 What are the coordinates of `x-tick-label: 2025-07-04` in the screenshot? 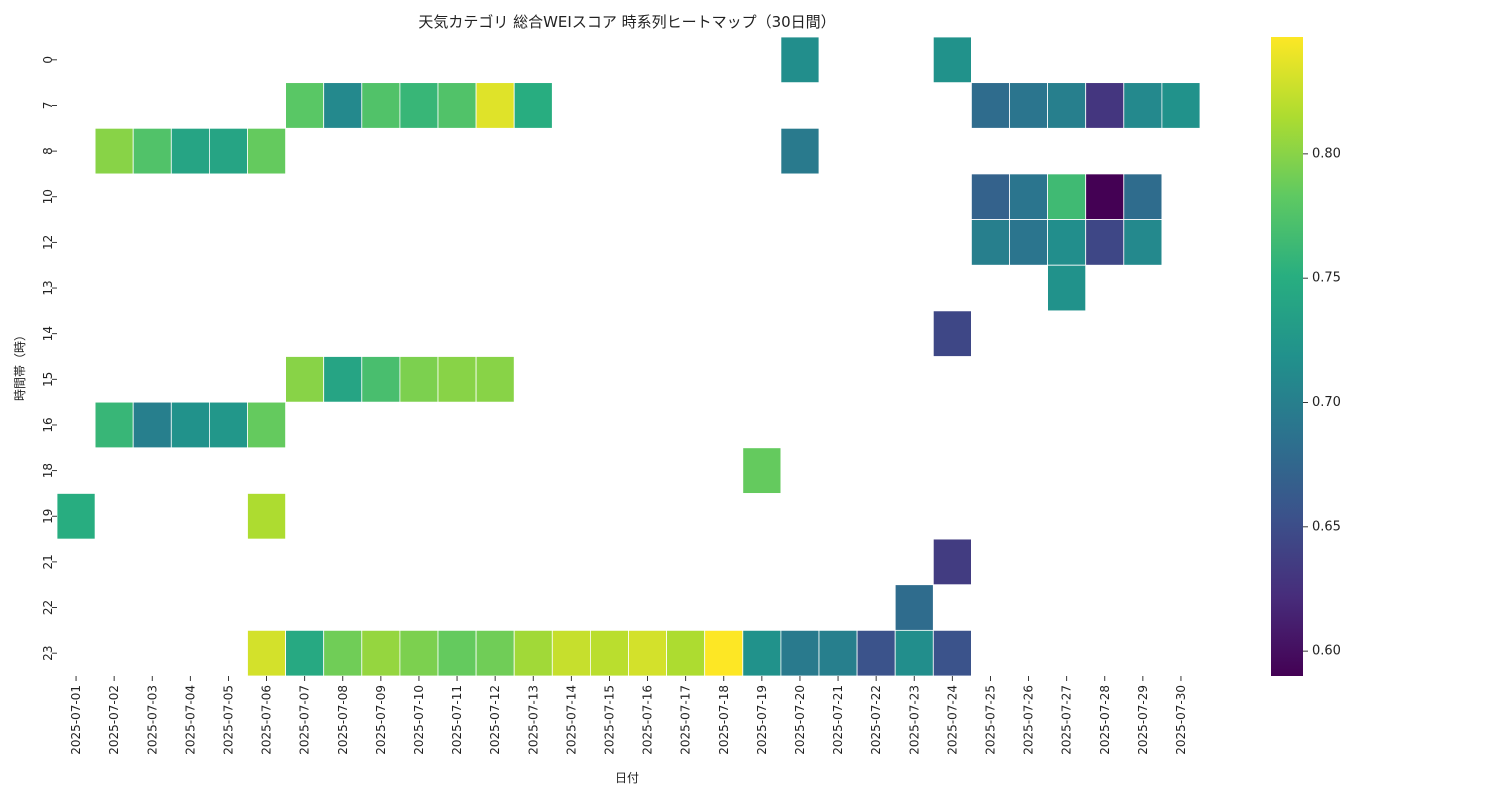 It's located at (190, 720).